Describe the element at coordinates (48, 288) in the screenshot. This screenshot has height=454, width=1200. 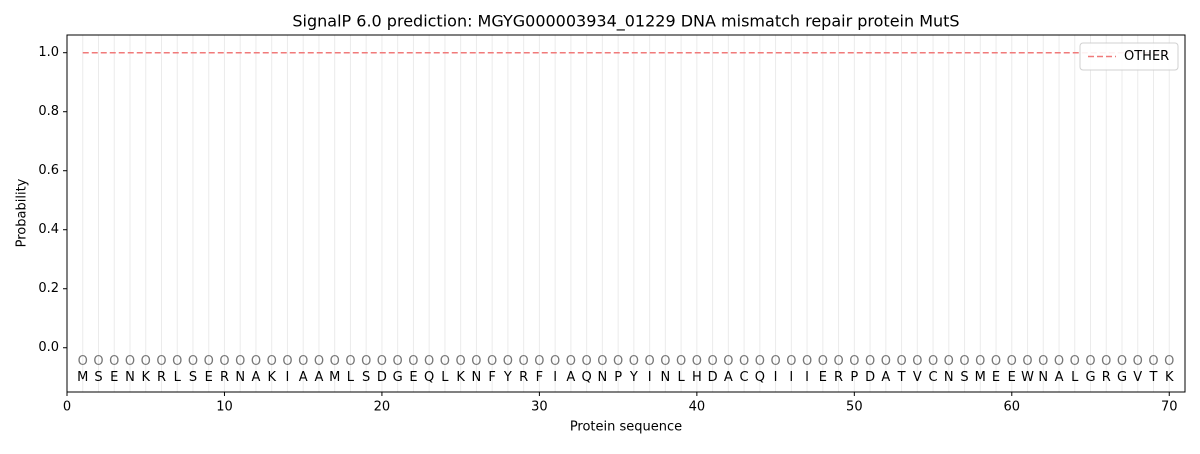
I see `y-tick-label: 0.2` at that location.